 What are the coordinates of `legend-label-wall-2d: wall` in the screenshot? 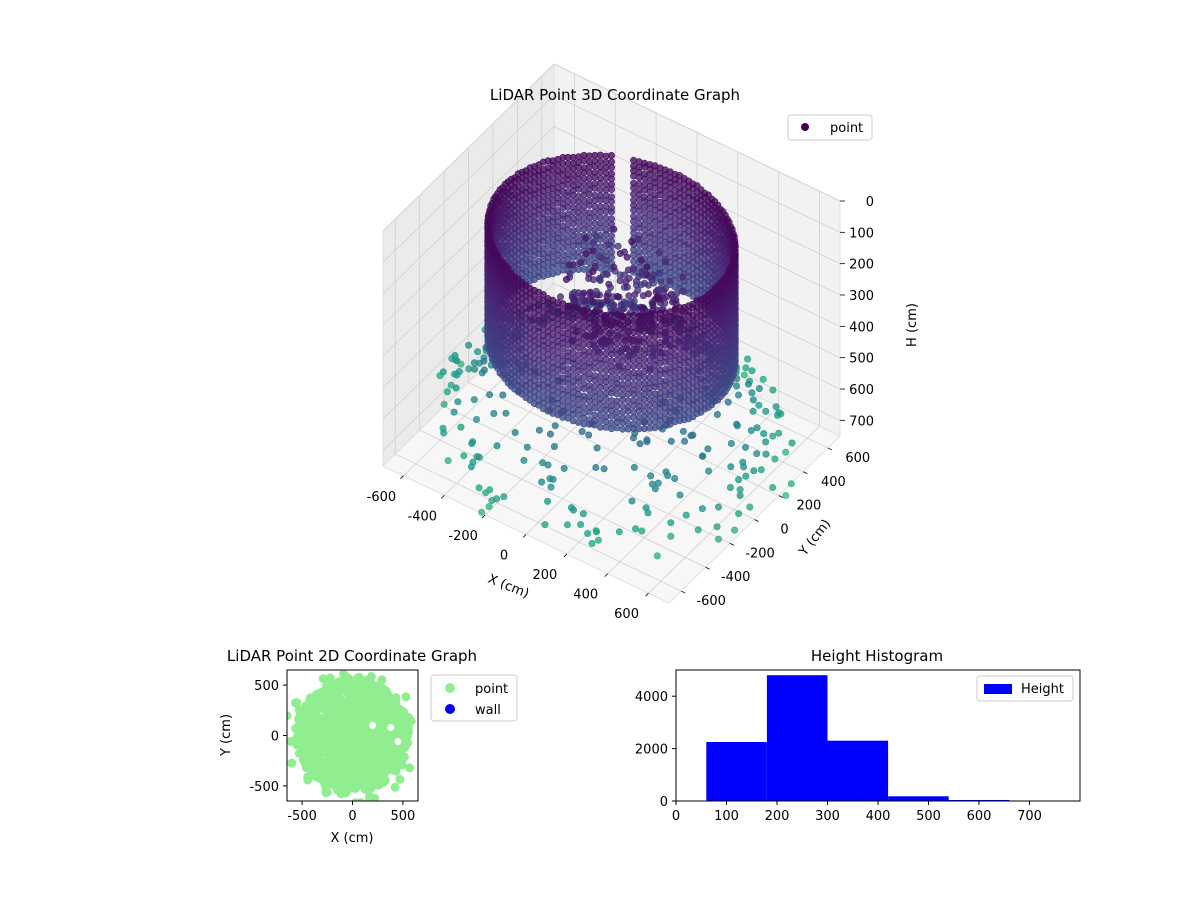 It's located at (488, 710).